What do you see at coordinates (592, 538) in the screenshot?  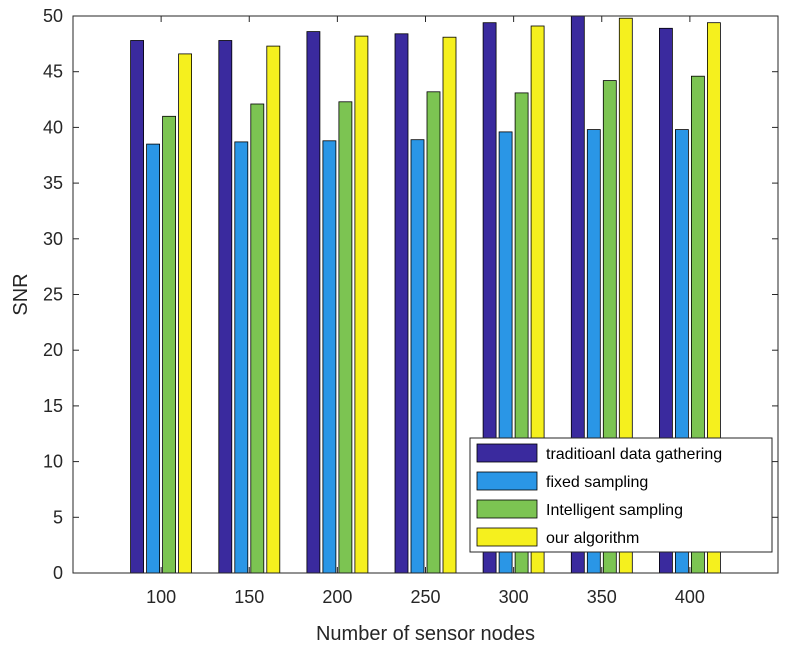 I see `legend-label: our algorithm` at bounding box center [592, 538].